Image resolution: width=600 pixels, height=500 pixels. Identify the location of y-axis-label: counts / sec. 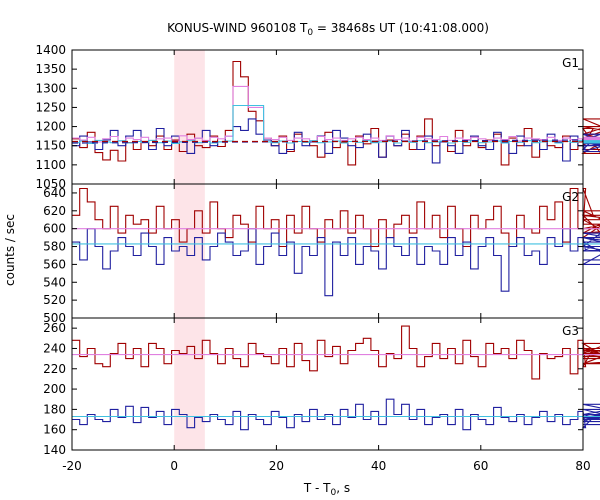
(10, 250).